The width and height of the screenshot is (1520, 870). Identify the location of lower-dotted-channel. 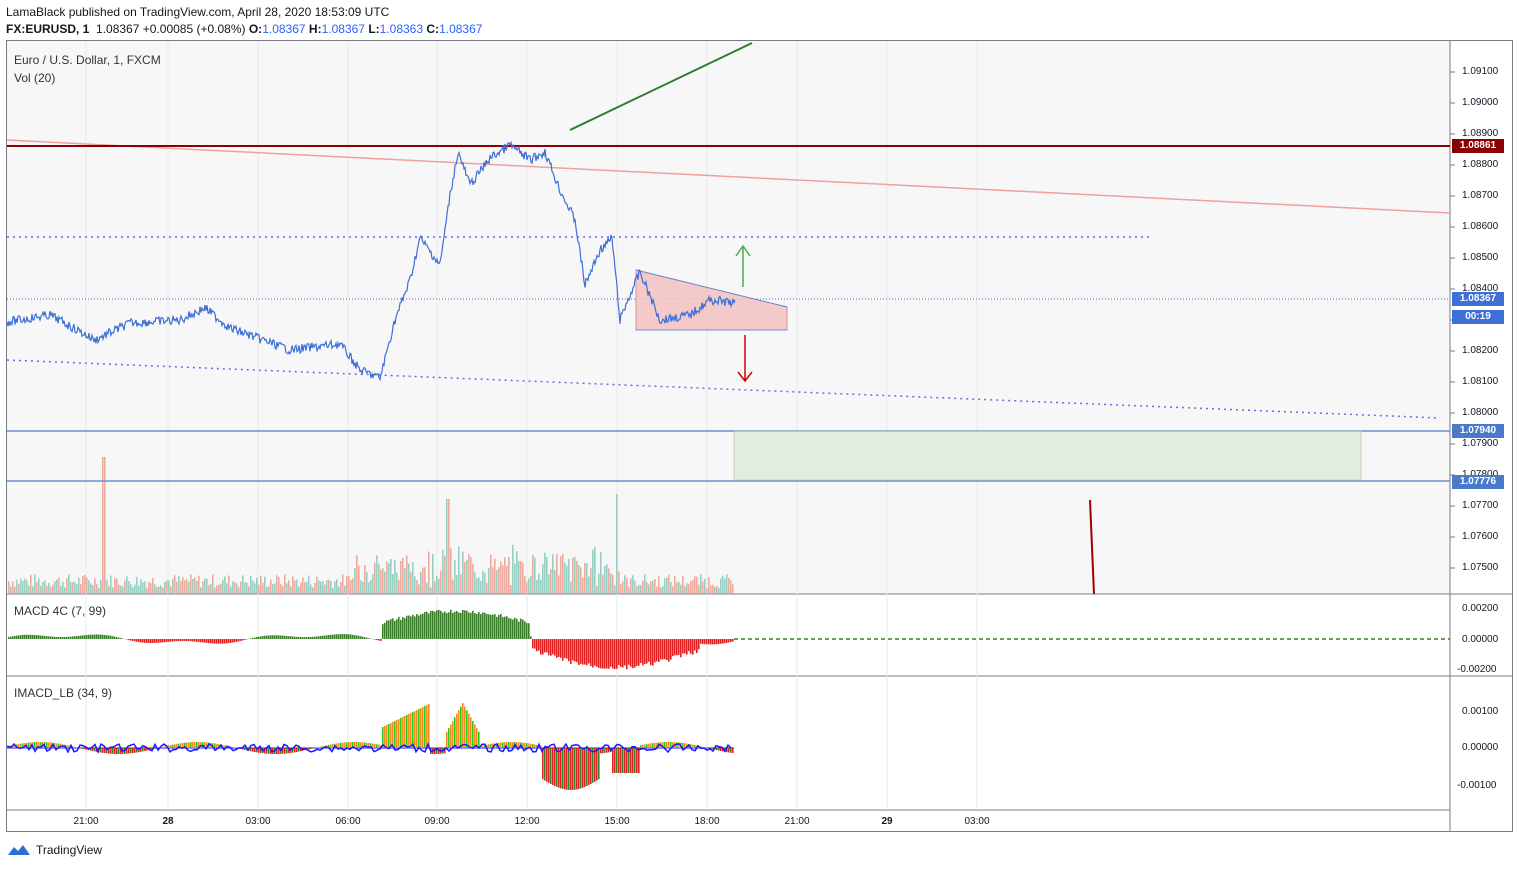
(723, 389).